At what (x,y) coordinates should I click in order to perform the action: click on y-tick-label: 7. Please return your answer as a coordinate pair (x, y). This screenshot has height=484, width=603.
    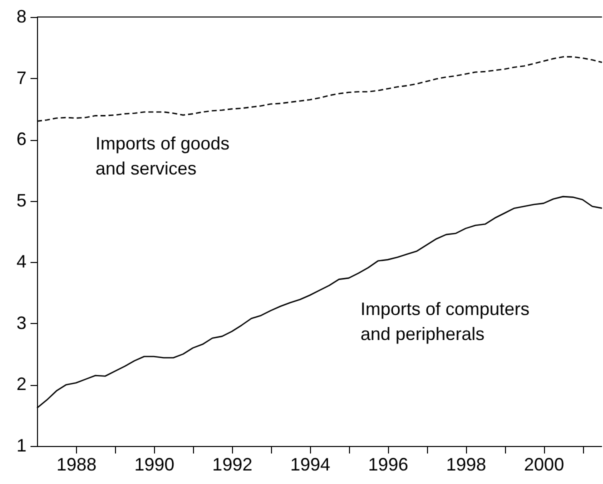
    Looking at the image, I should click on (21, 78).